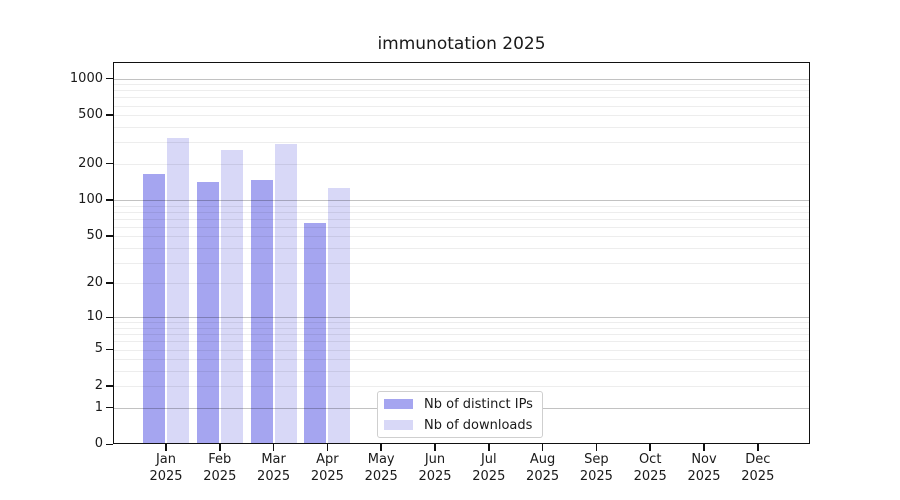 The height and width of the screenshot is (500, 900). What do you see at coordinates (86, 78) in the screenshot?
I see `y-tick-label: 1000` at bounding box center [86, 78].